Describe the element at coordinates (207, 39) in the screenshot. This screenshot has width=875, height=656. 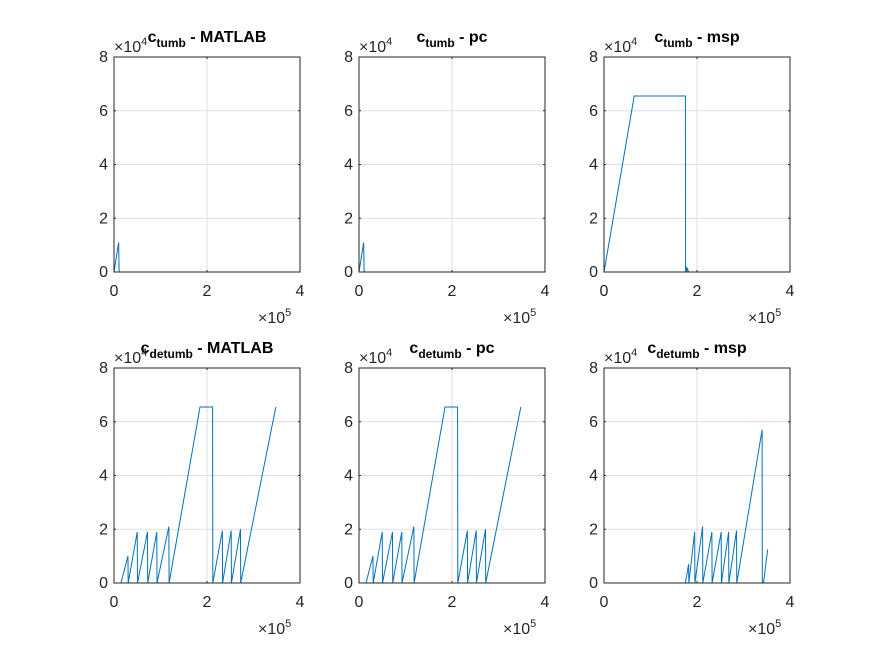
I see `subplot-title: ctumb - MATLAB` at that location.